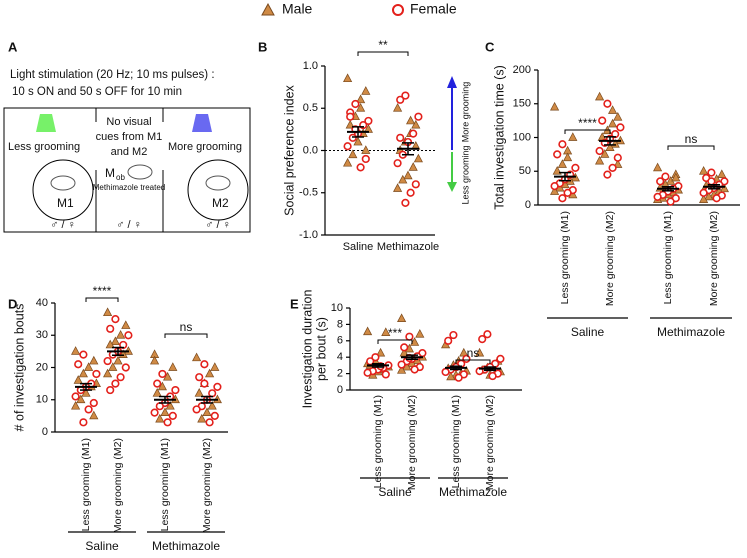 The image size is (747, 558). I want to click on sex: ♂ / ♀, so click(63, 225).